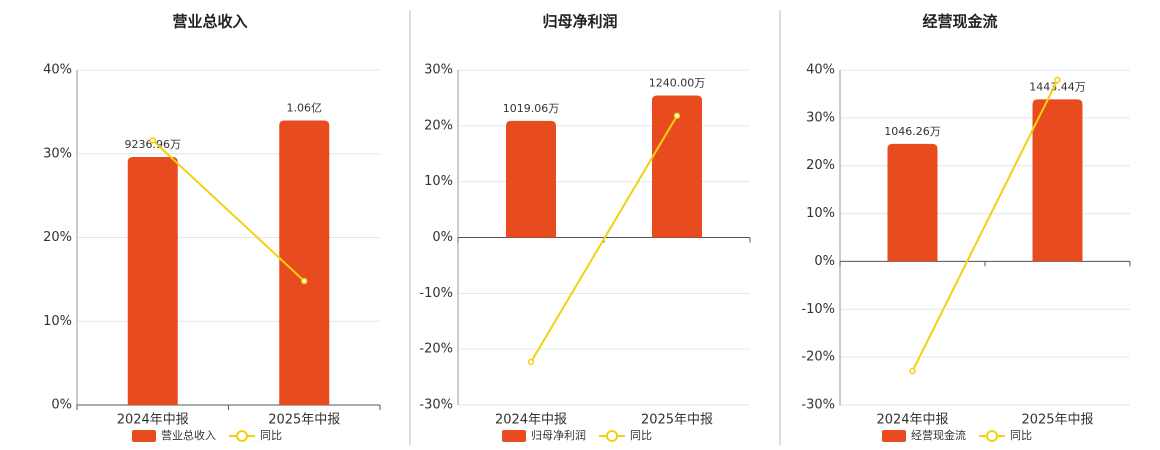  I want to click on value-label: 1046.26万, so click(912, 131).